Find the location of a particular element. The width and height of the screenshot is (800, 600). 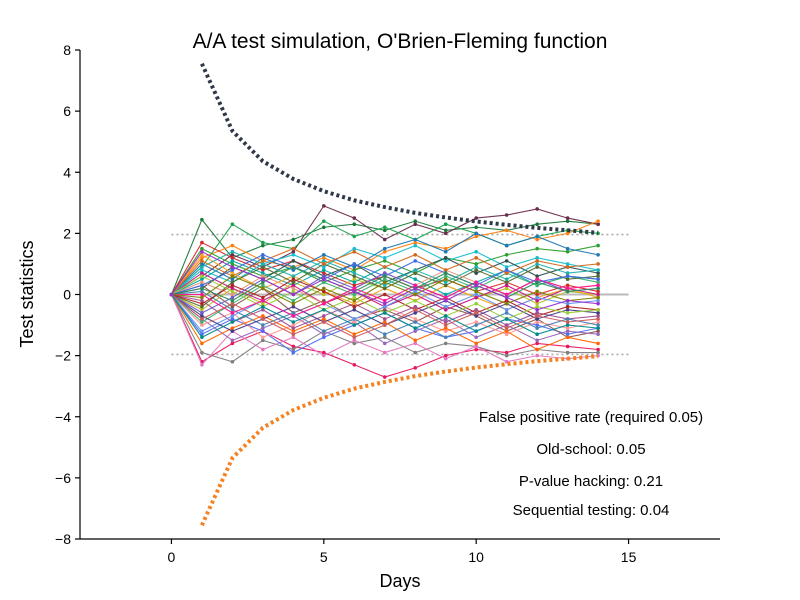

y-tick-label: 8 is located at coordinates (67, 50).